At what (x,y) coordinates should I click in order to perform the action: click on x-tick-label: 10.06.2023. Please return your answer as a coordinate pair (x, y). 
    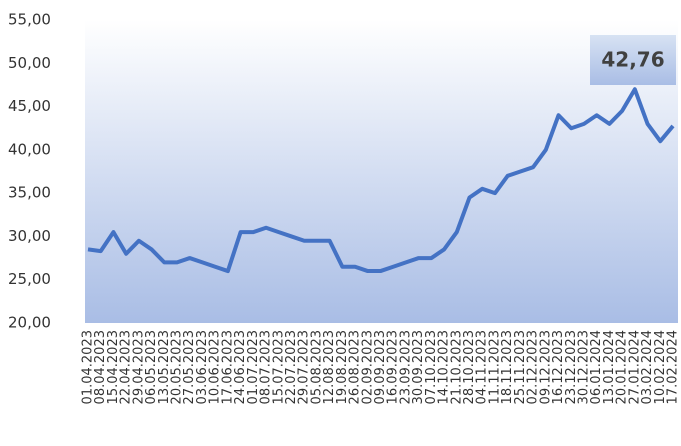
    Looking at the image, I should click on (215, 367).